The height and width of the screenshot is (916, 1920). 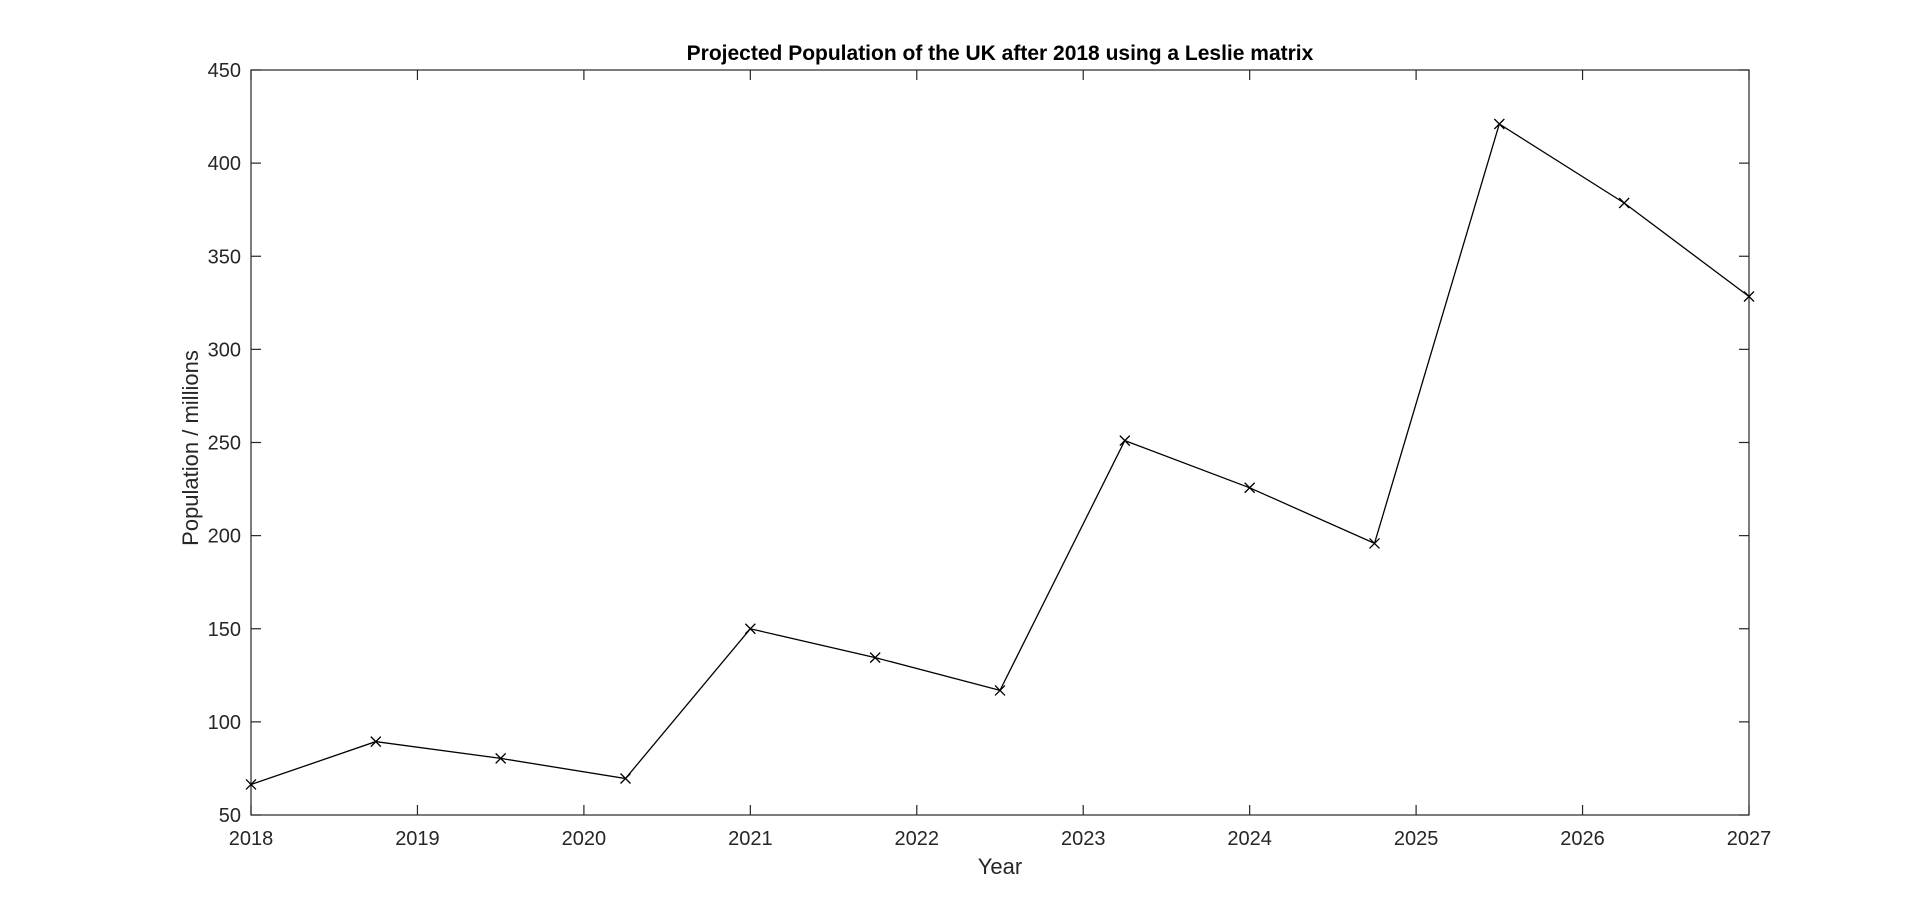 What do you see at coordinates (1249, 839) in the screenshot?
I see `x-tick-label: 2024` at bounding box center [1249, 839].